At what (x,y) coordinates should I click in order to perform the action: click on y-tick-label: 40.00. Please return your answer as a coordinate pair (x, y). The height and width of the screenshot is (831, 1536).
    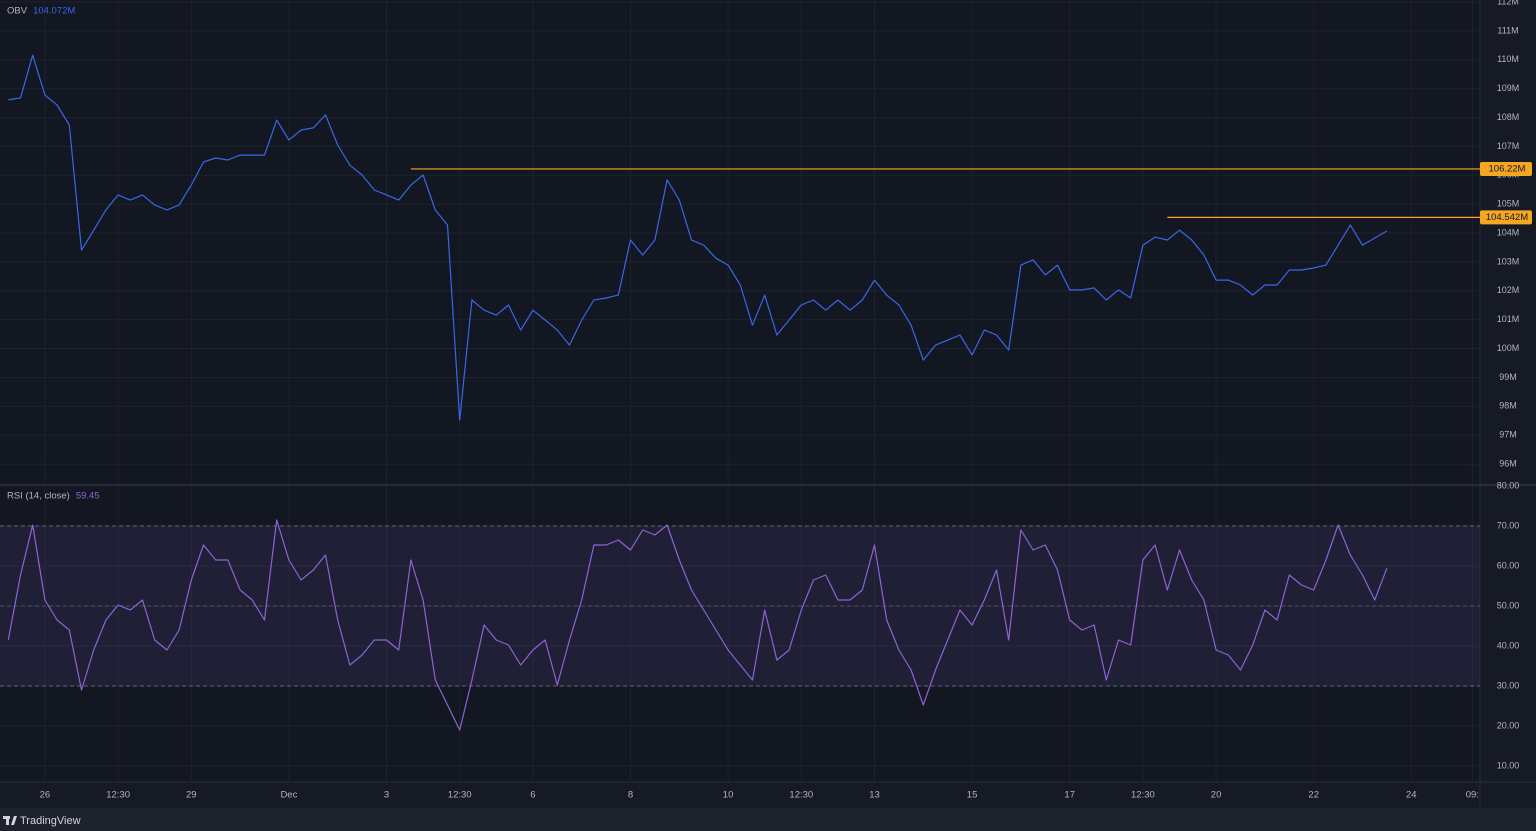
    Looking at the image, I should click on (1508, 645).